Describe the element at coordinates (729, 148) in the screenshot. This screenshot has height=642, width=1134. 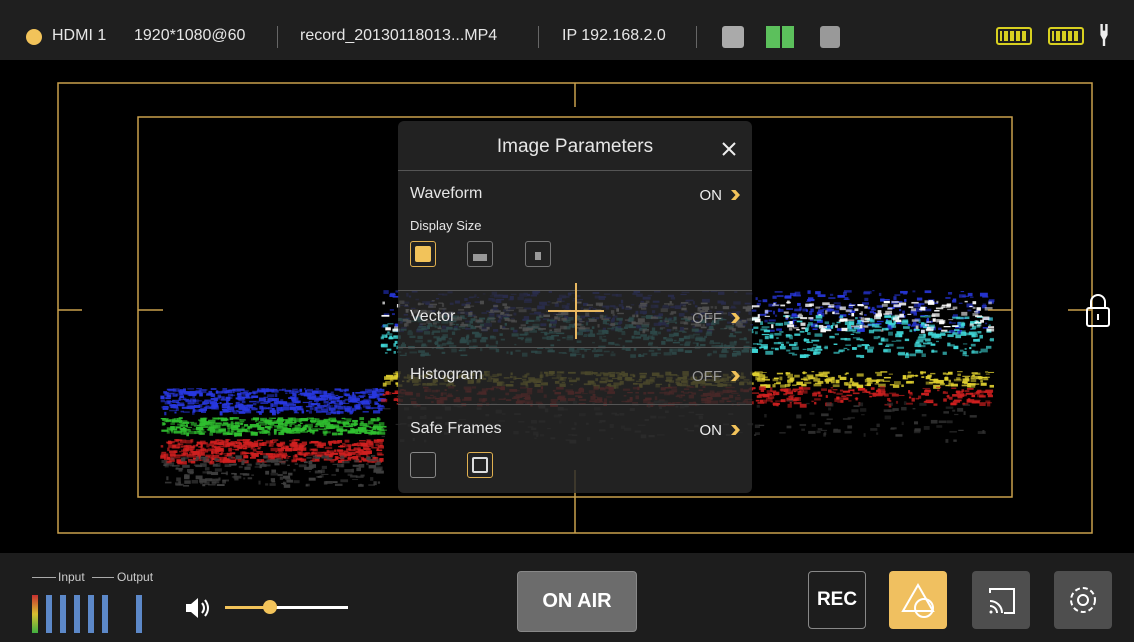
I see `close-button` at that location.